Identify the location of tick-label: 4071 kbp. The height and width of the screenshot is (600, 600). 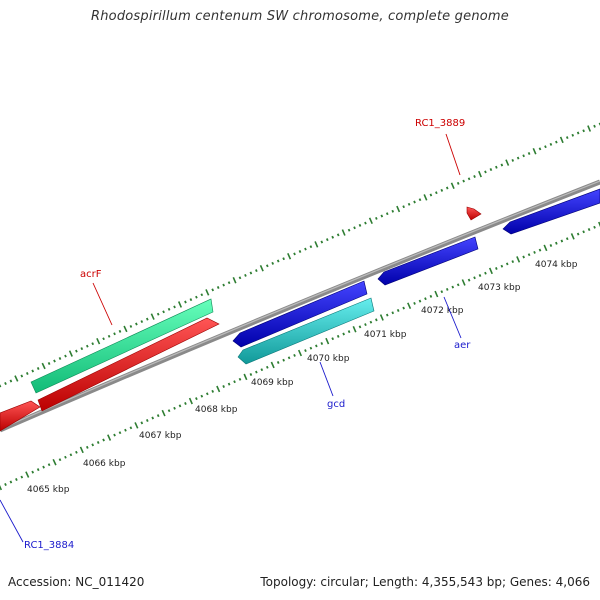
(385, 335).